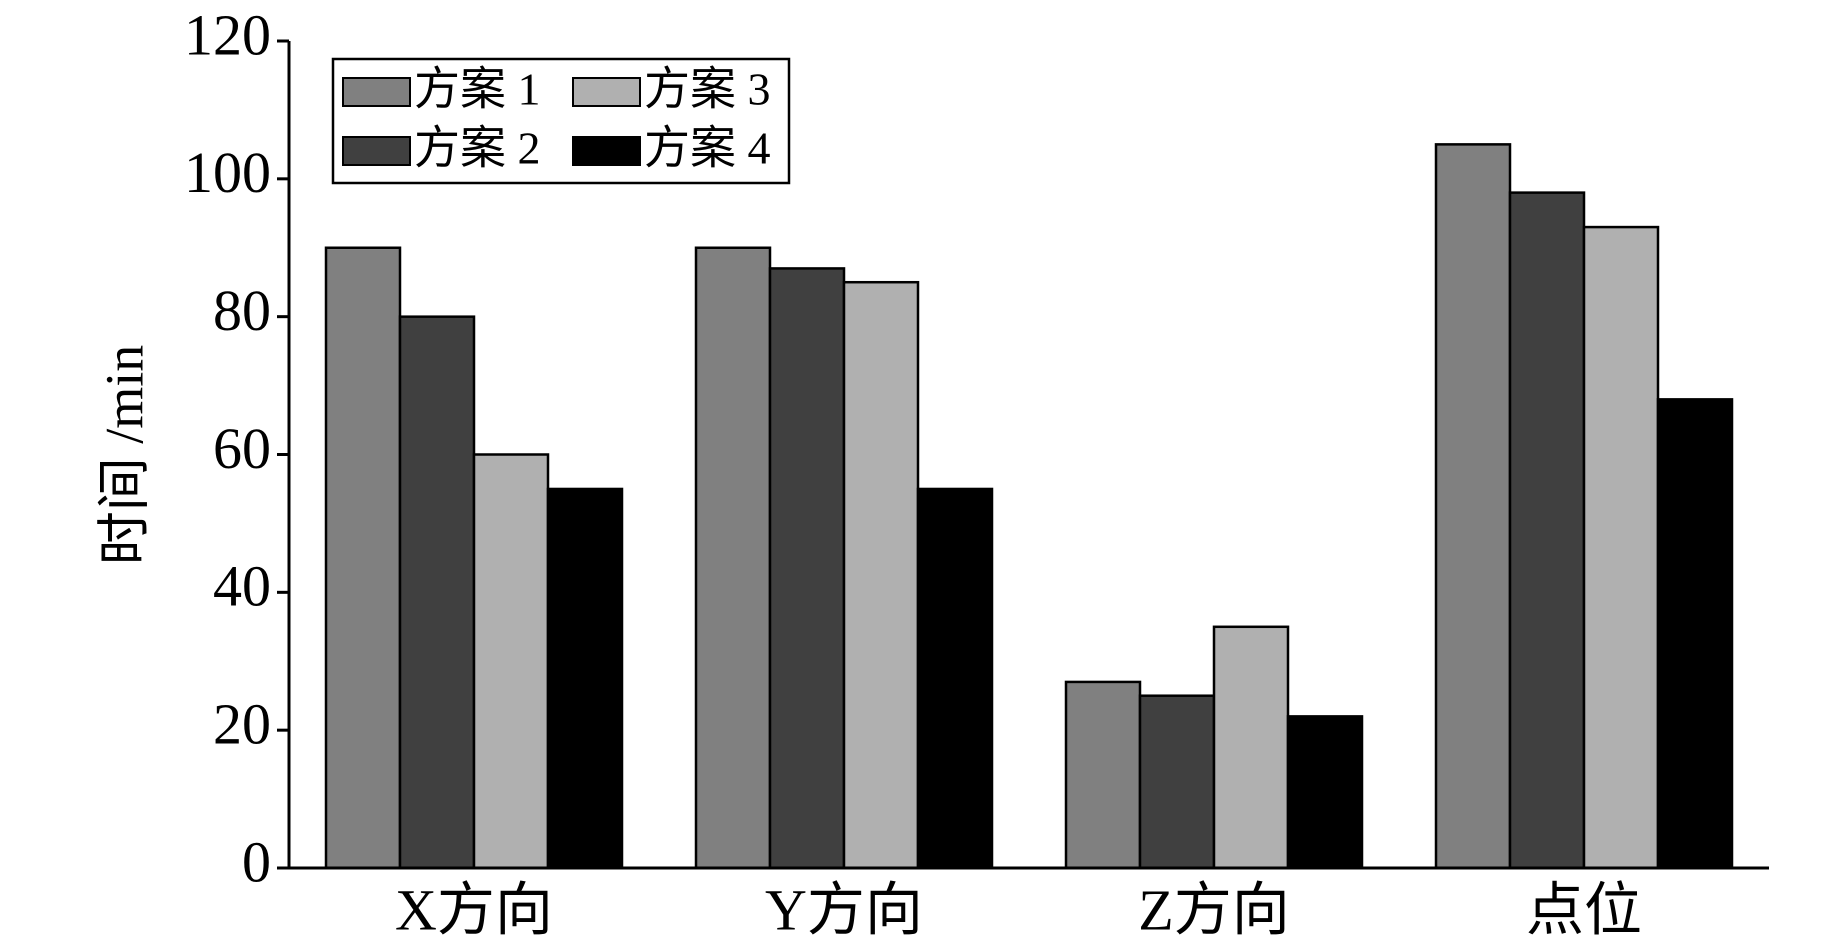 The width and height of the screenshot is (1843, 945). What do you see at coordinates (227, 172) in the screenshot?
I see `y-tick-label: 100` at bounding box center [227, 172].